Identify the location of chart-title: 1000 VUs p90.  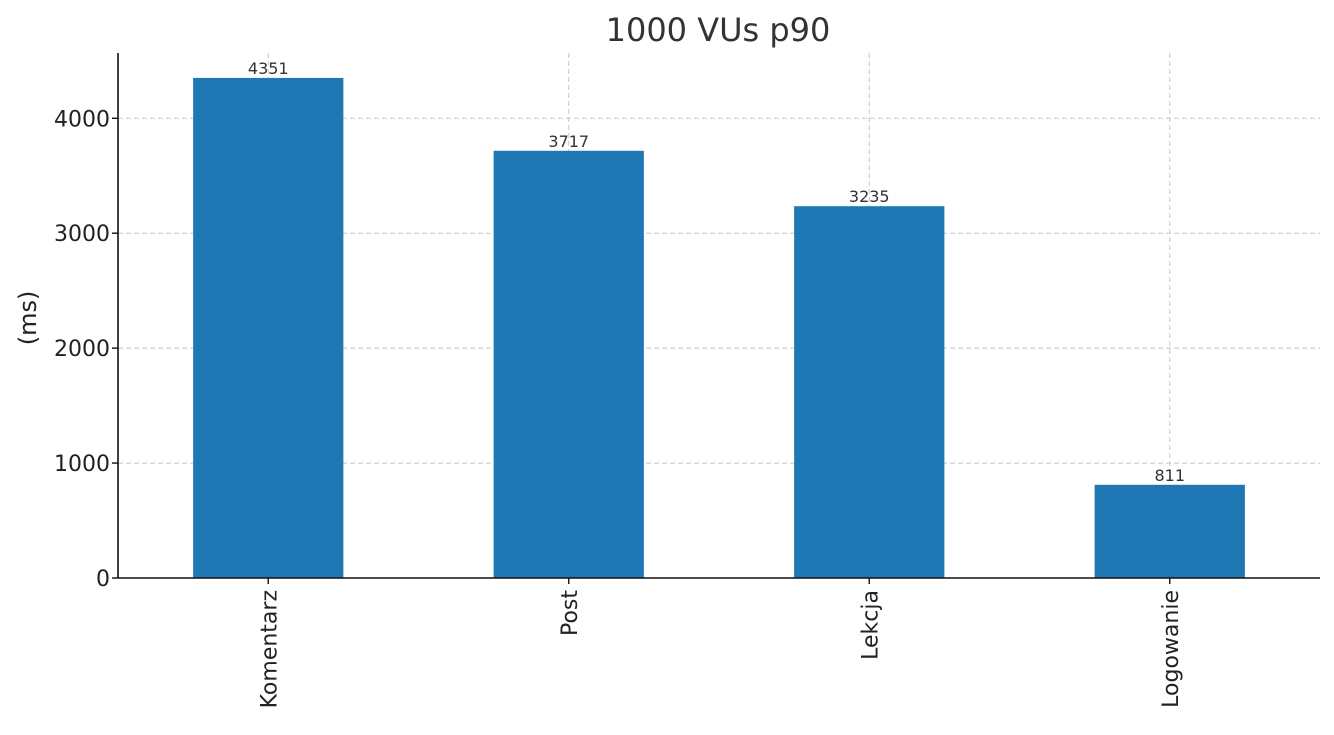
(718, 30).